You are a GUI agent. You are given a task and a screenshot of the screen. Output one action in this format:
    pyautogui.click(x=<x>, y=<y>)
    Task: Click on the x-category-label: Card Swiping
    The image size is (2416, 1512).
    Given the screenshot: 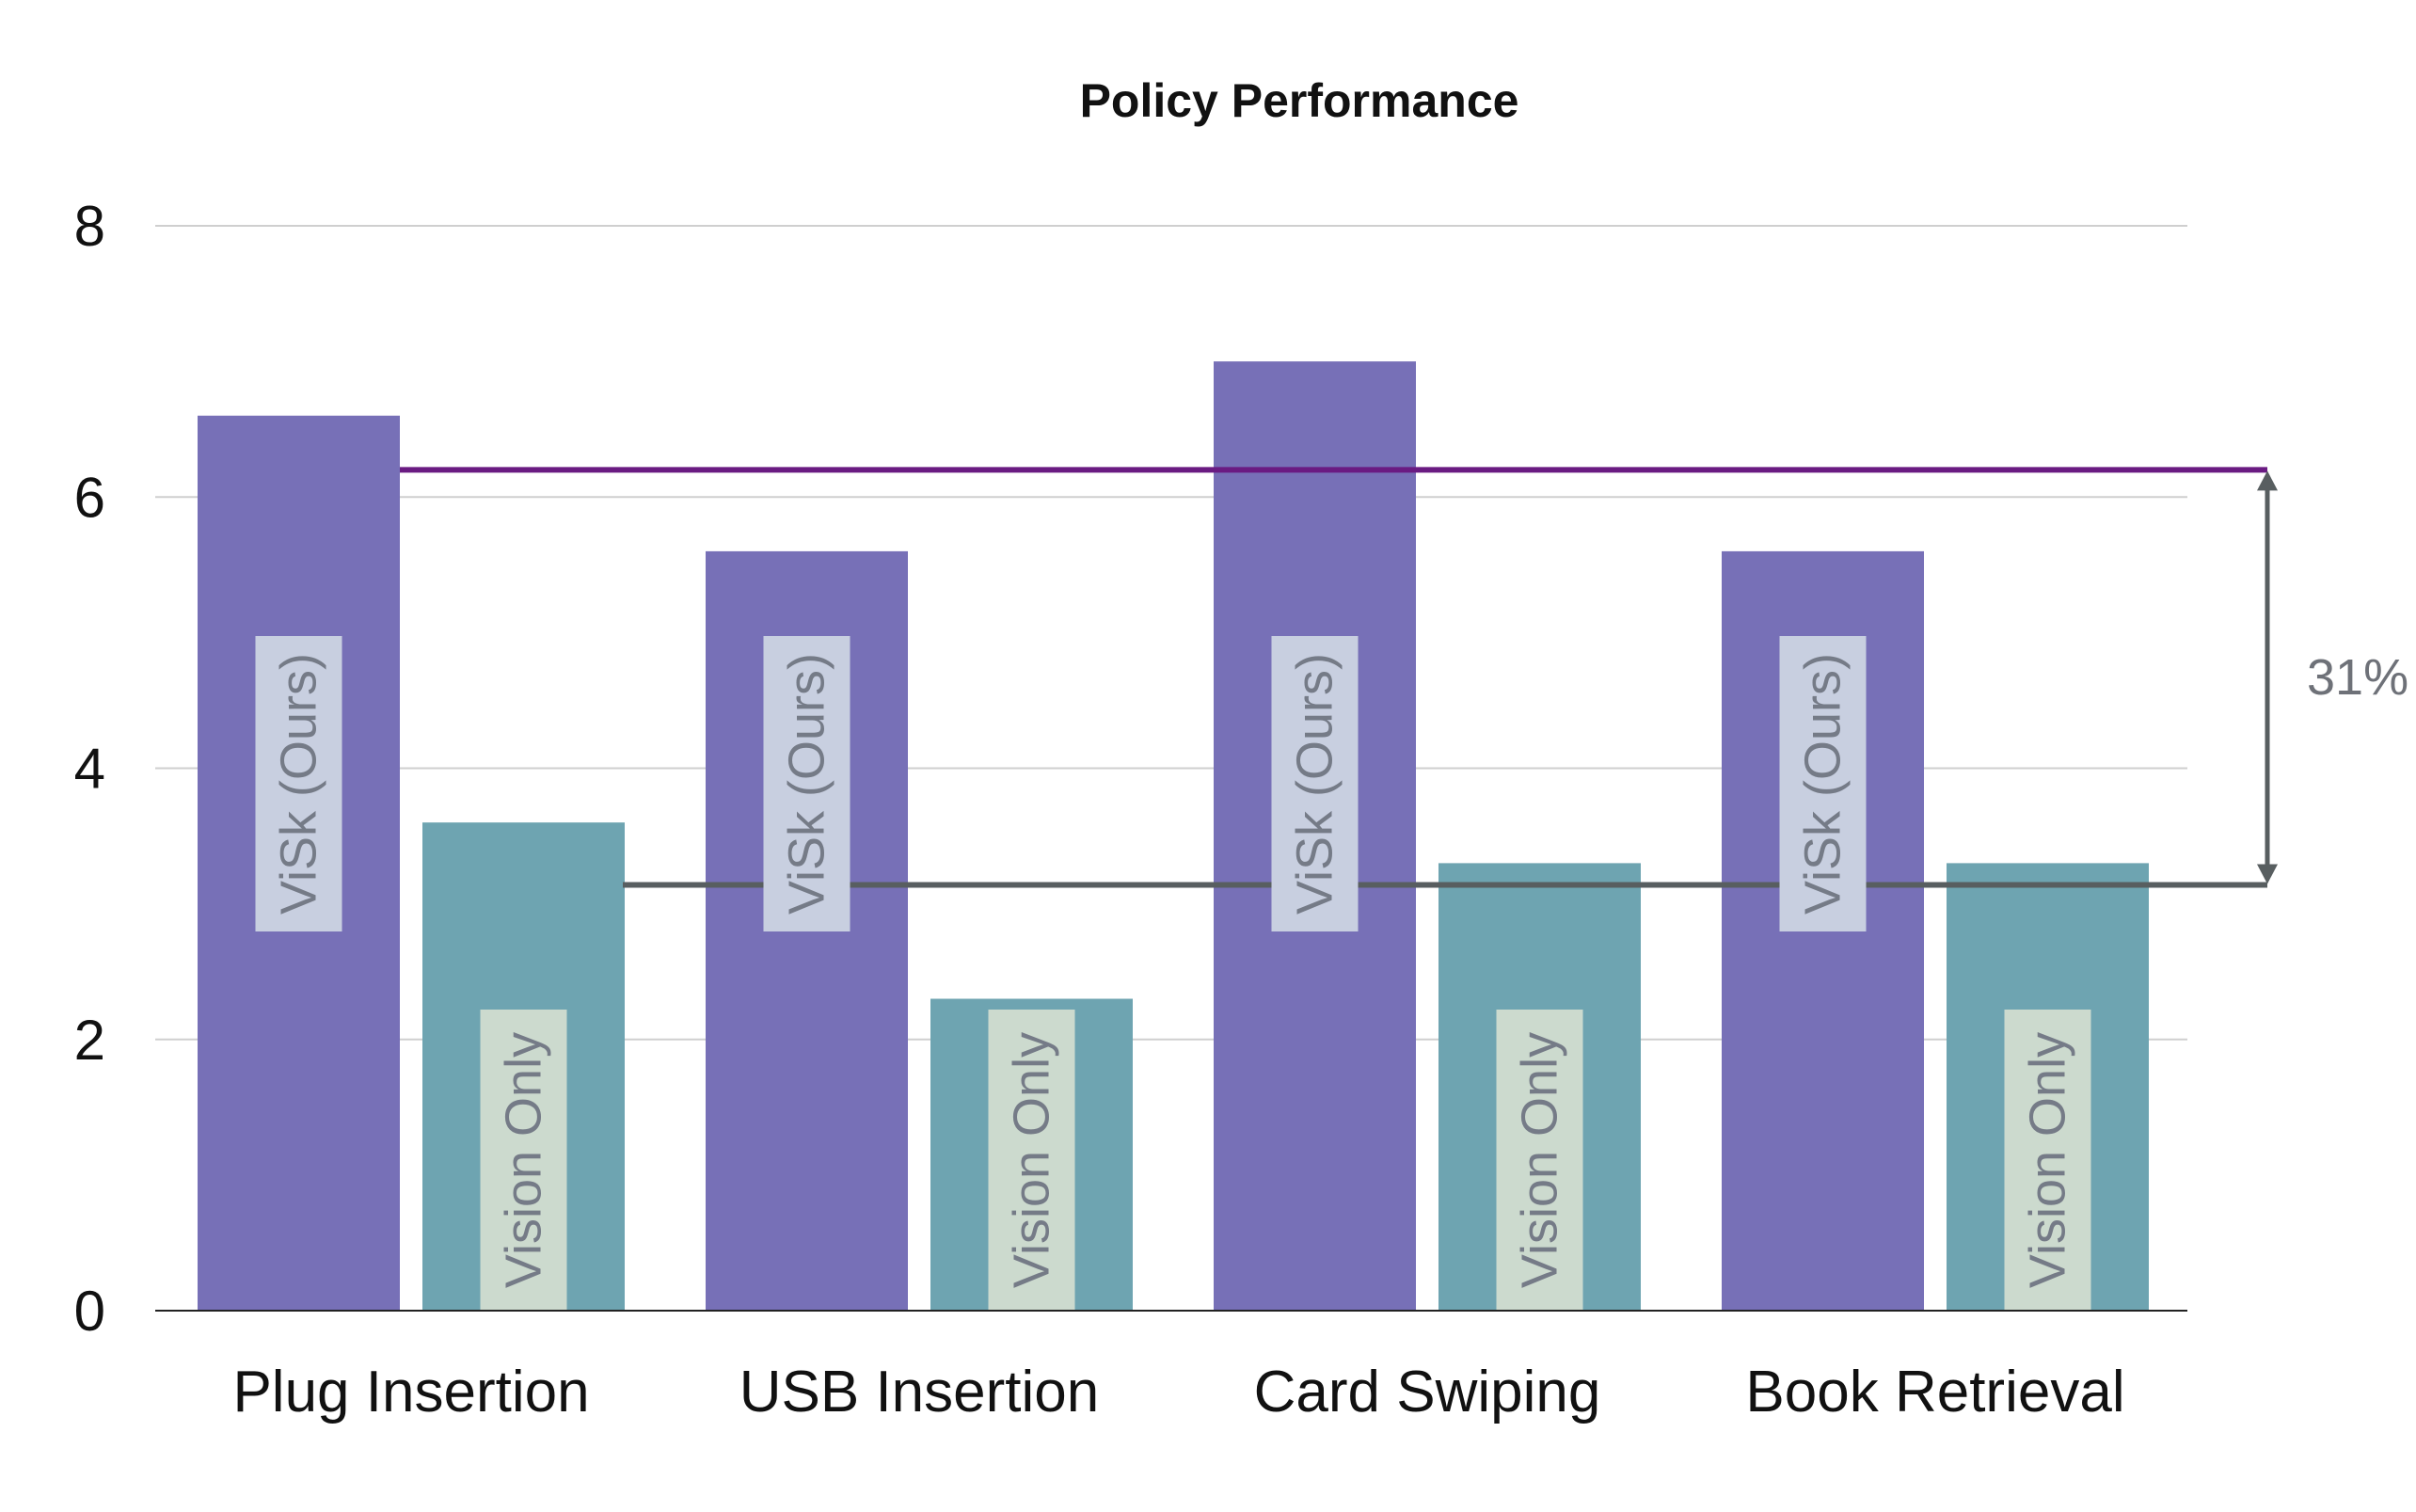 What is the action you would take?
    pyautogui.click(x=1427, y=1392)
    